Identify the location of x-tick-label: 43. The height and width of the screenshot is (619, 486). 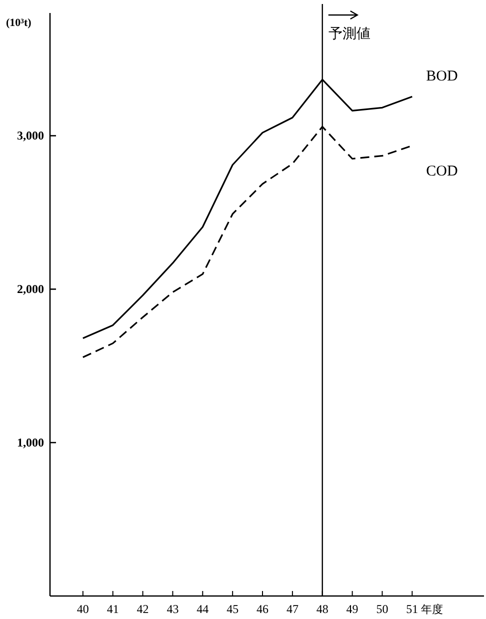
(172, 609).